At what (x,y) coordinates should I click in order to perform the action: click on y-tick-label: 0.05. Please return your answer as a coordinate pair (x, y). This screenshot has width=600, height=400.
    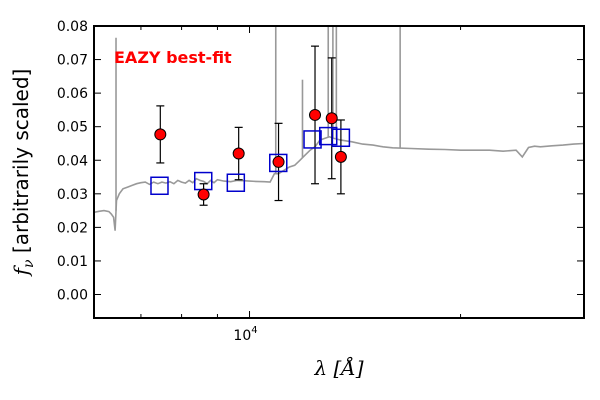
    Looking at the image, I should click on (72, 128).